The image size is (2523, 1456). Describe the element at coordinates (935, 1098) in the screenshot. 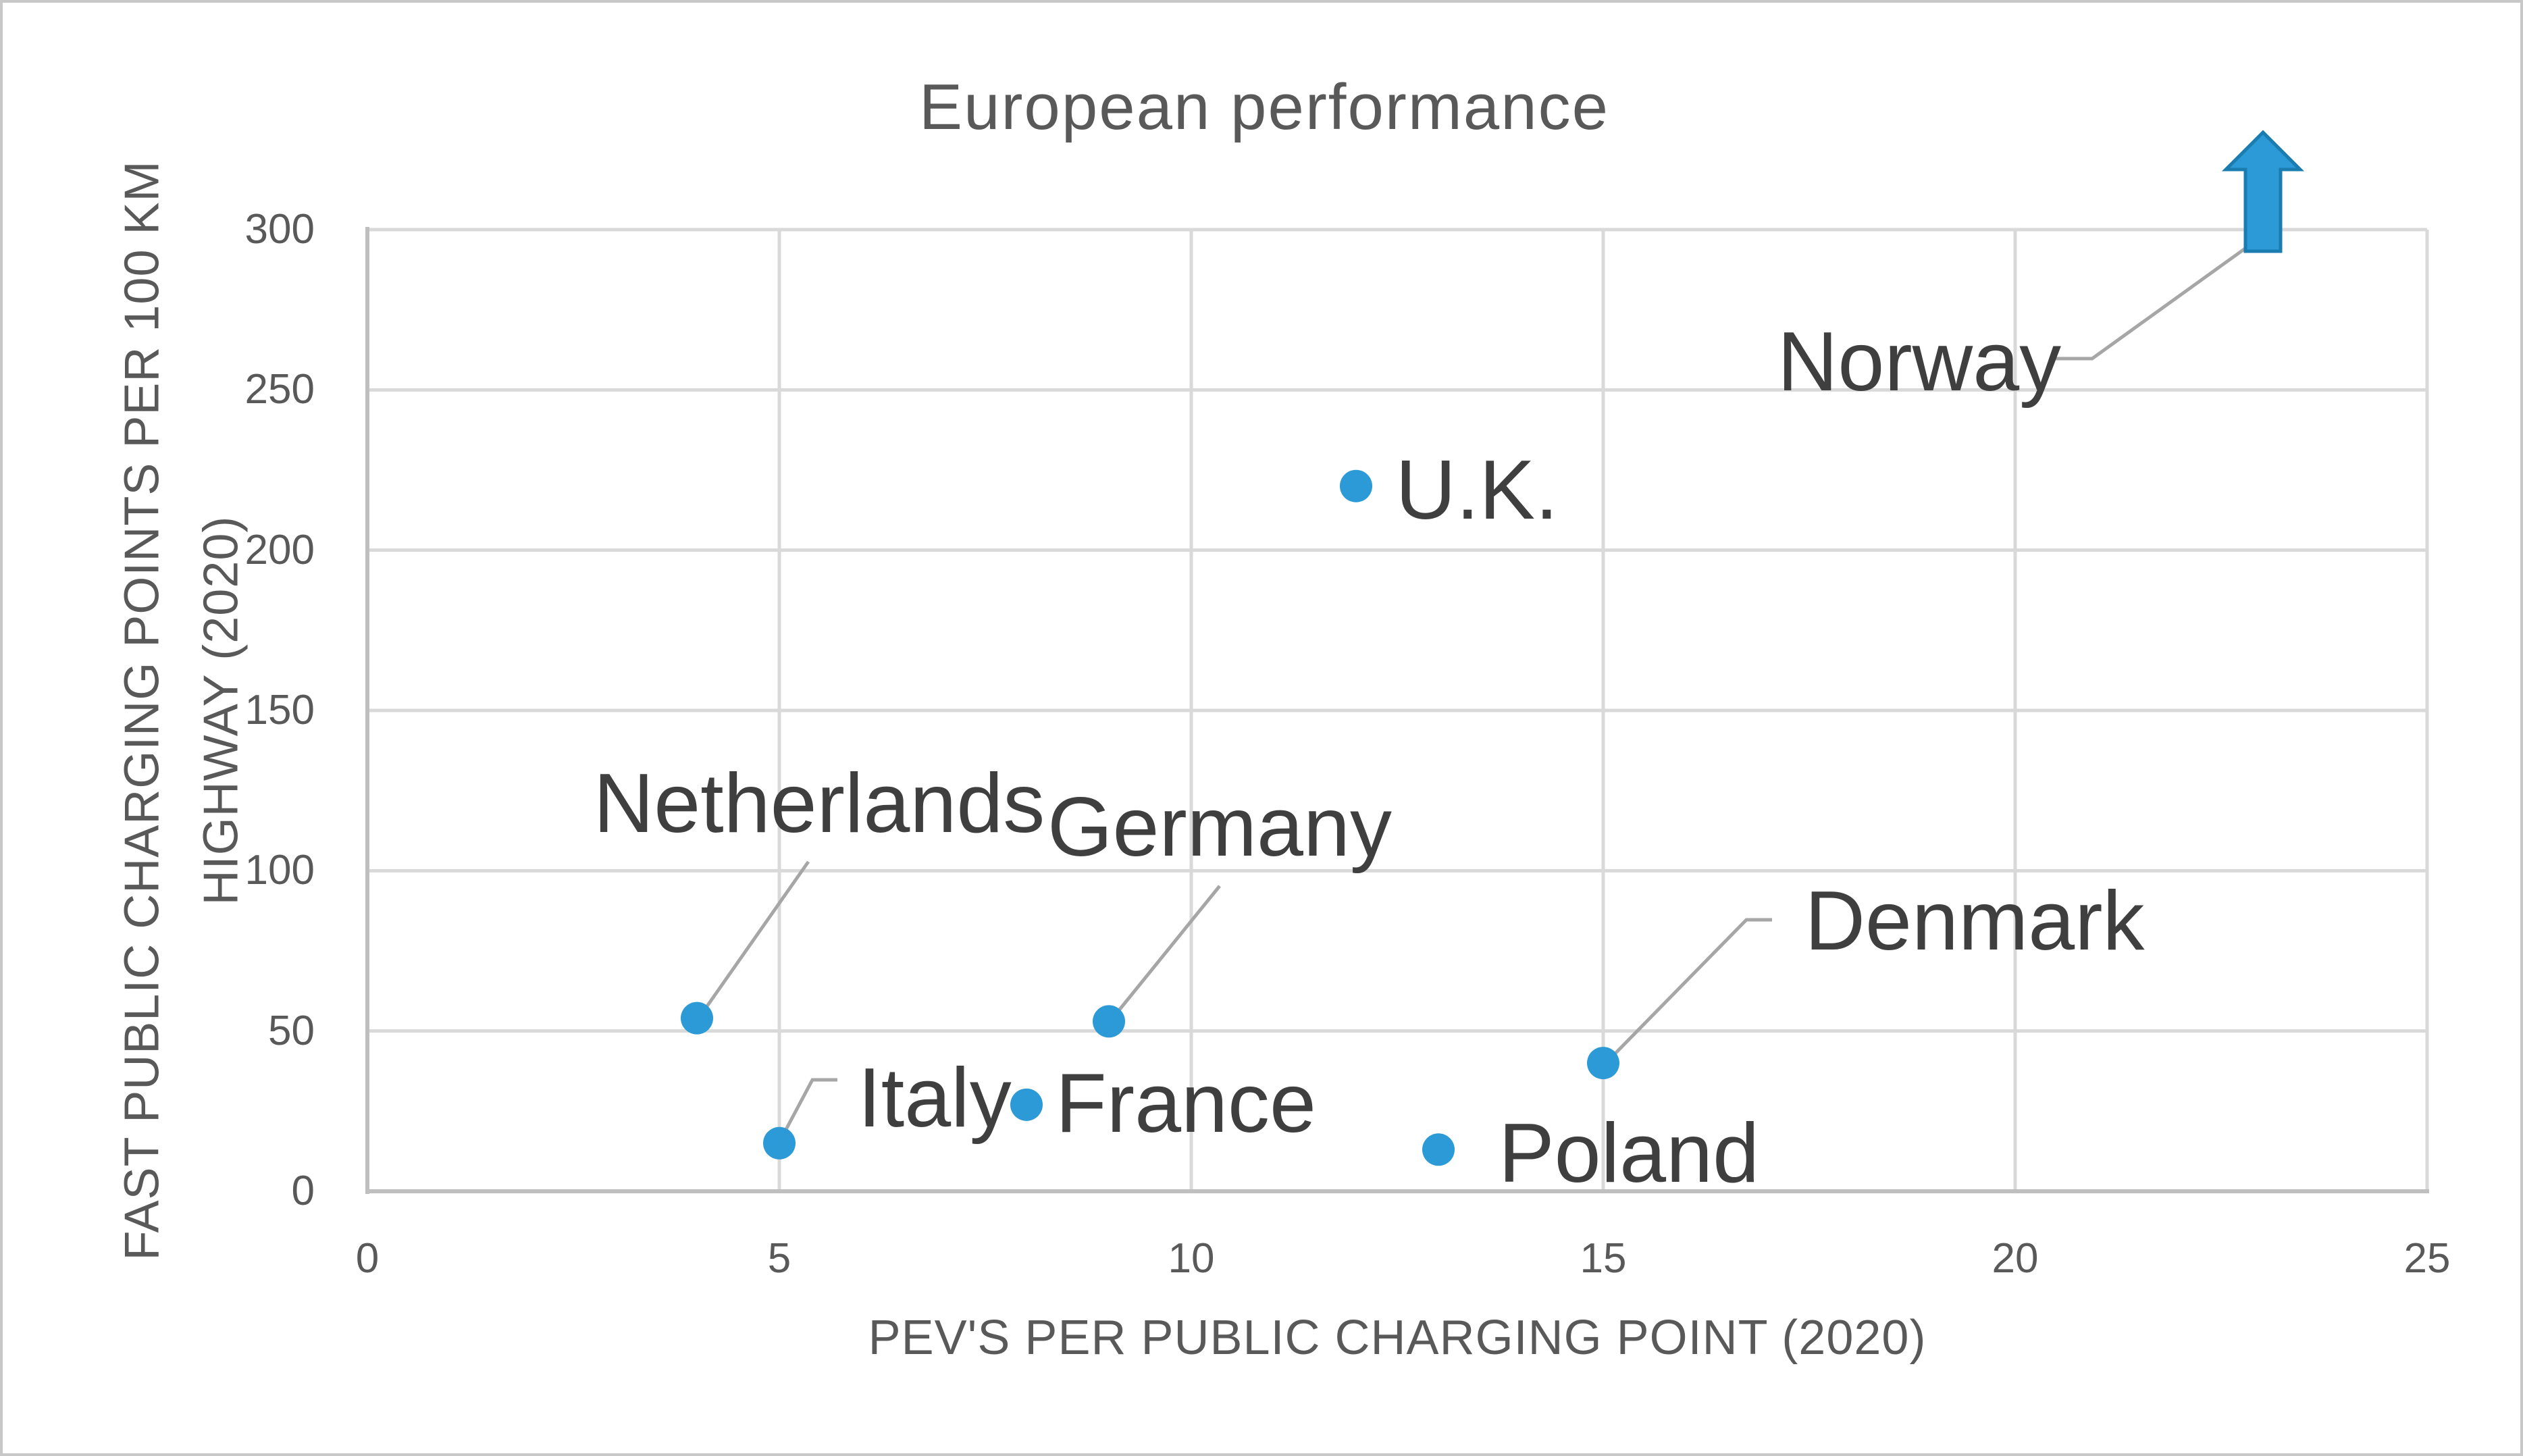

I see `point-label-italy: Italy` at that location.